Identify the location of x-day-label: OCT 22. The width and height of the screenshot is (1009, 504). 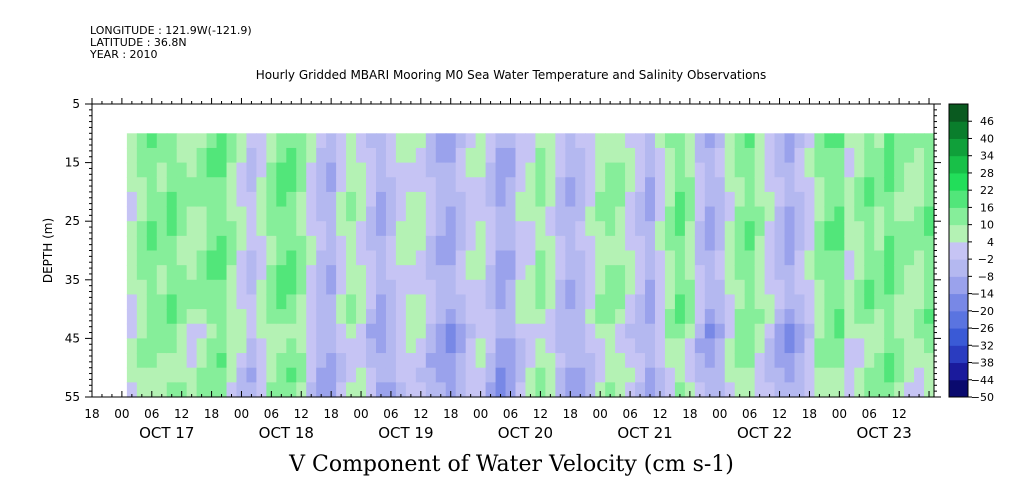
(764, 433).